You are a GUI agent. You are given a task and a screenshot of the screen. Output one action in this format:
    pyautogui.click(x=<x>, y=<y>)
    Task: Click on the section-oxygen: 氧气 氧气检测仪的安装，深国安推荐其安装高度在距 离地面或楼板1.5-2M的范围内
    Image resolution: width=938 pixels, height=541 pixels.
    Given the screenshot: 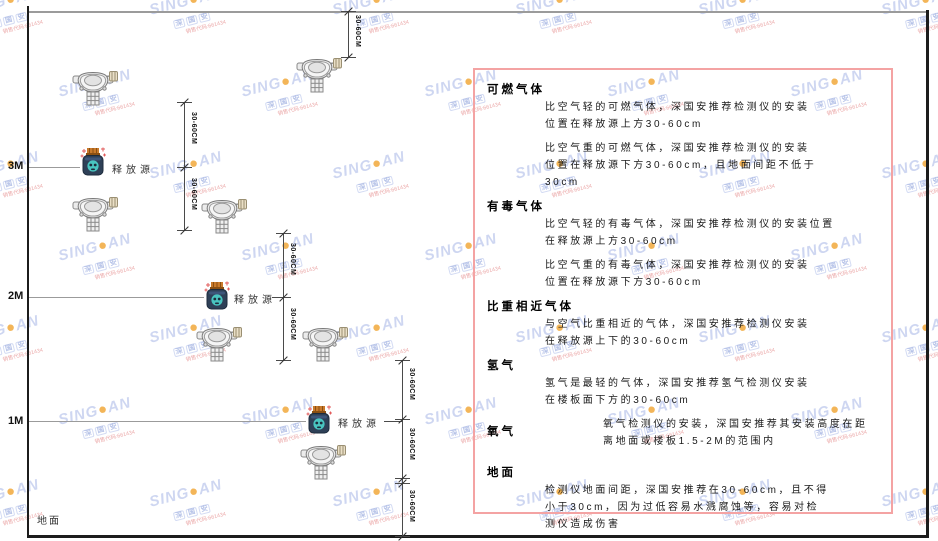 What is the action you would take?
    pyautogui.click(x=683, y=436)
    